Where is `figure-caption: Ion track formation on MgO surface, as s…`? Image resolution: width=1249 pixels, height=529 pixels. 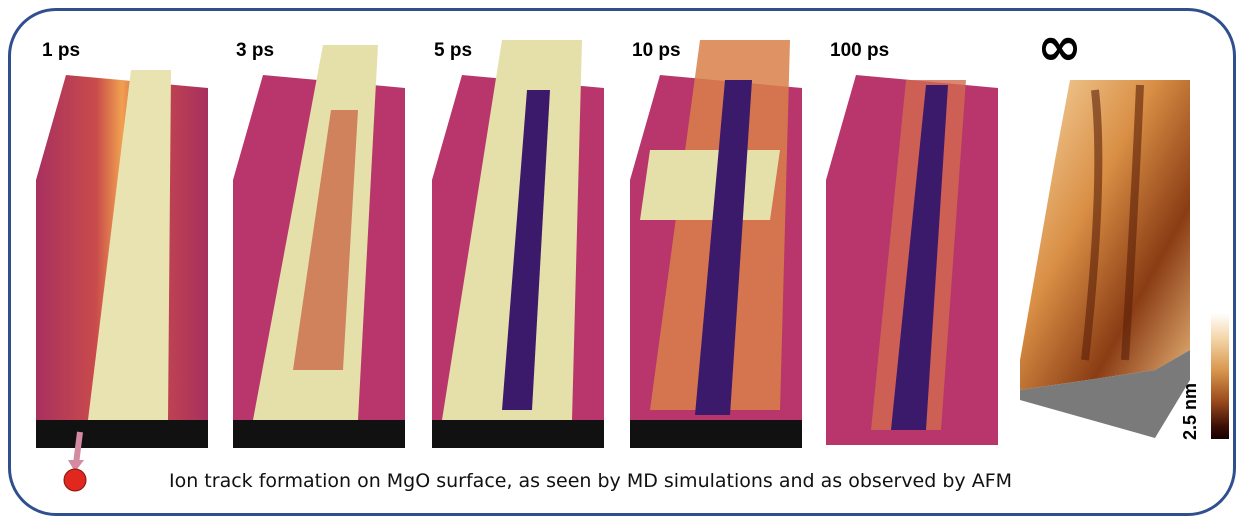
figure-caption: Ion track formation on MgO surface, as s… is located at coordinates (591, 481).